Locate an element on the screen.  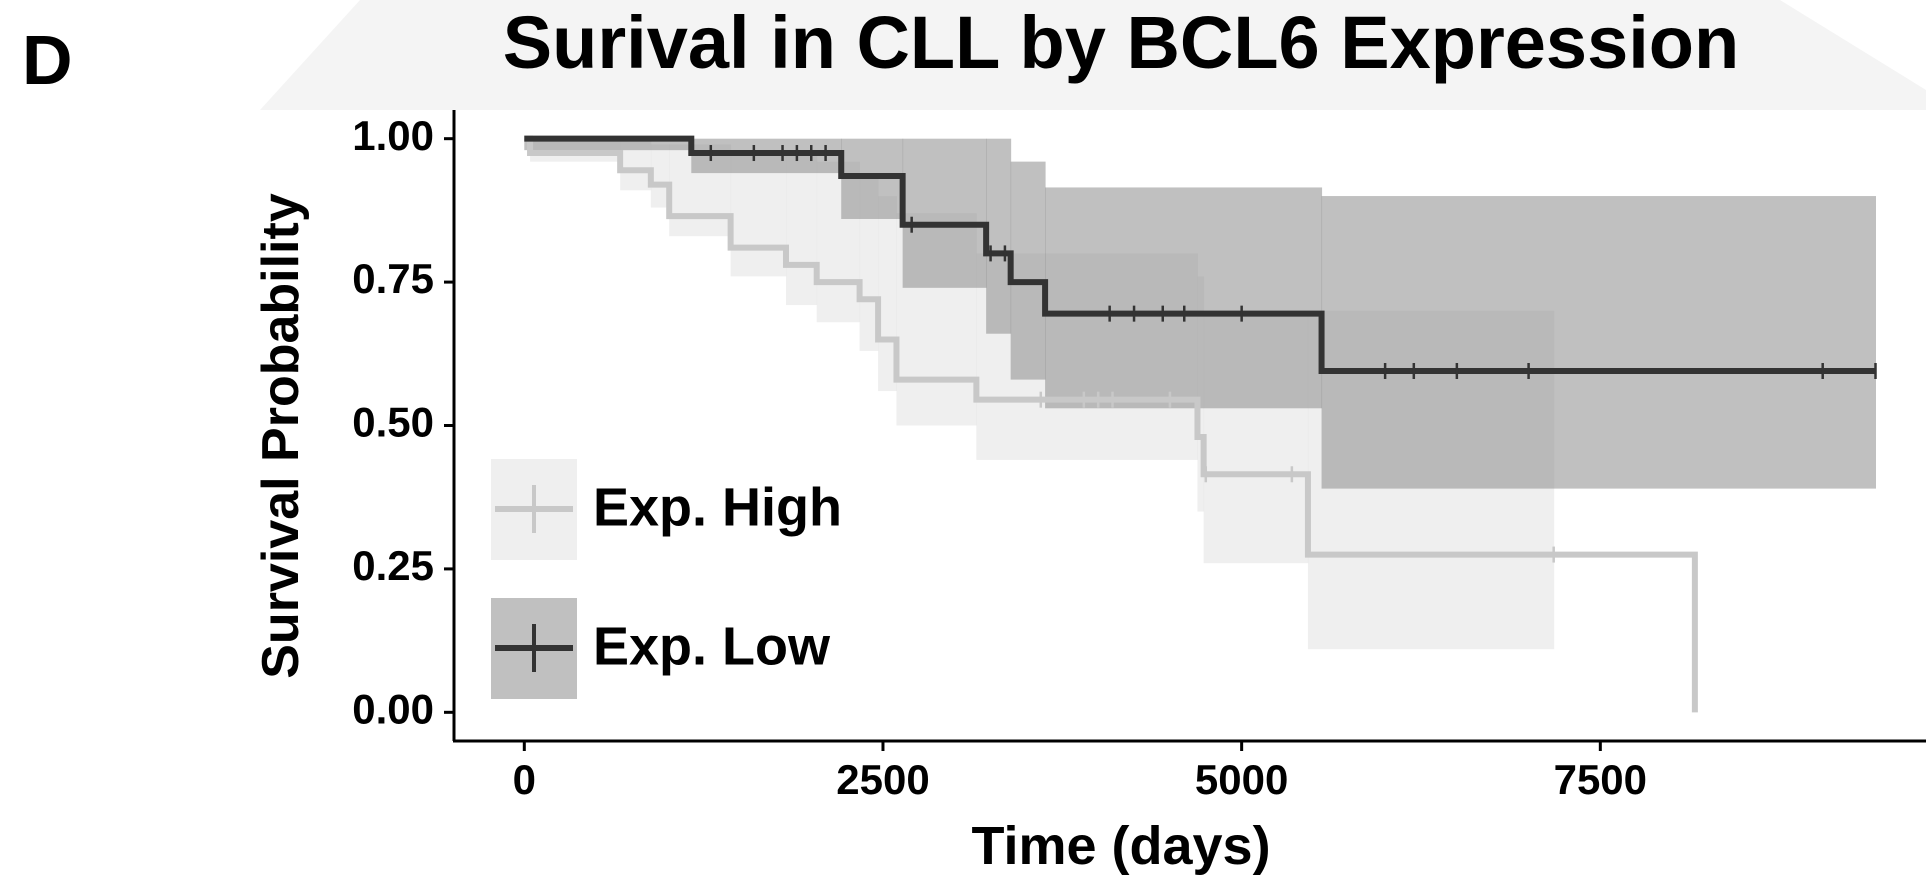
y-axis-title: Survival Probability is located at coordinates (281, 436).